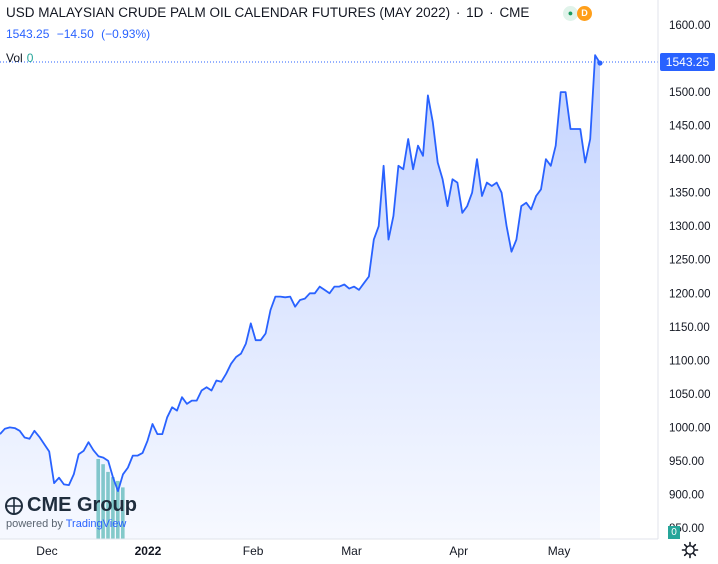 This screenshot has height=564, width=718. I want to click on x-tick-label: Mar, so click(351, 551).